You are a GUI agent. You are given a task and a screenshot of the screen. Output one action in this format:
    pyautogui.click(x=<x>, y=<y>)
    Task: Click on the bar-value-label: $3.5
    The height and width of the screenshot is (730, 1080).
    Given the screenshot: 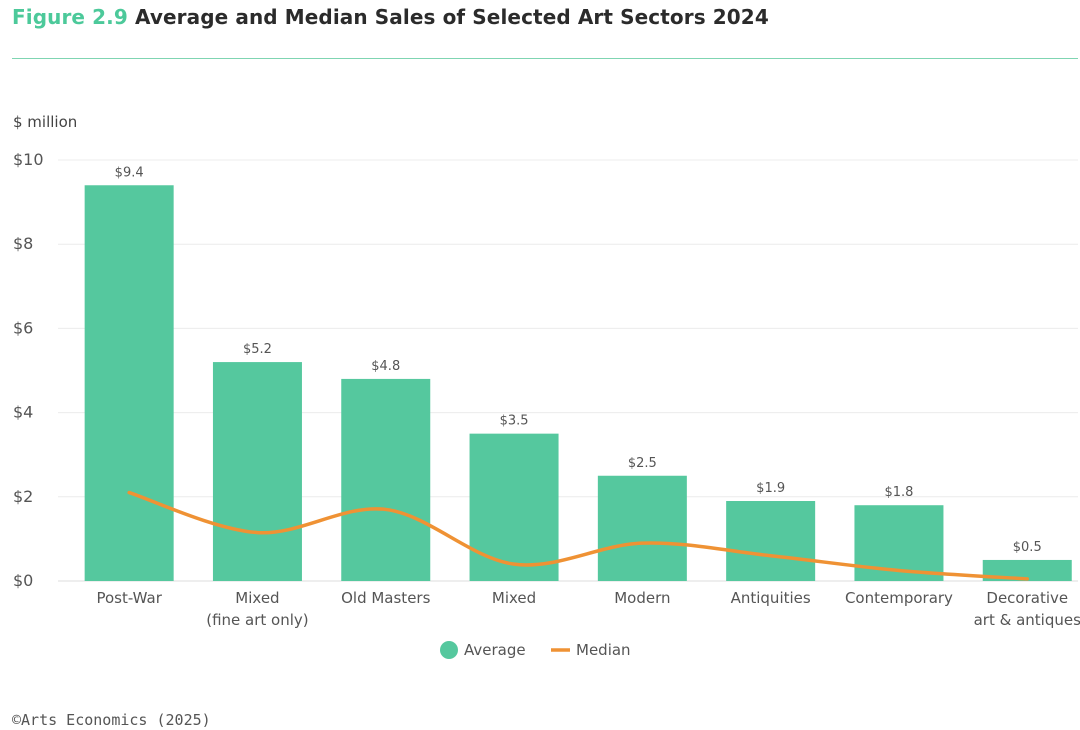 What is the action you would take?
    pyautogui.click(x=514, y=421)
    